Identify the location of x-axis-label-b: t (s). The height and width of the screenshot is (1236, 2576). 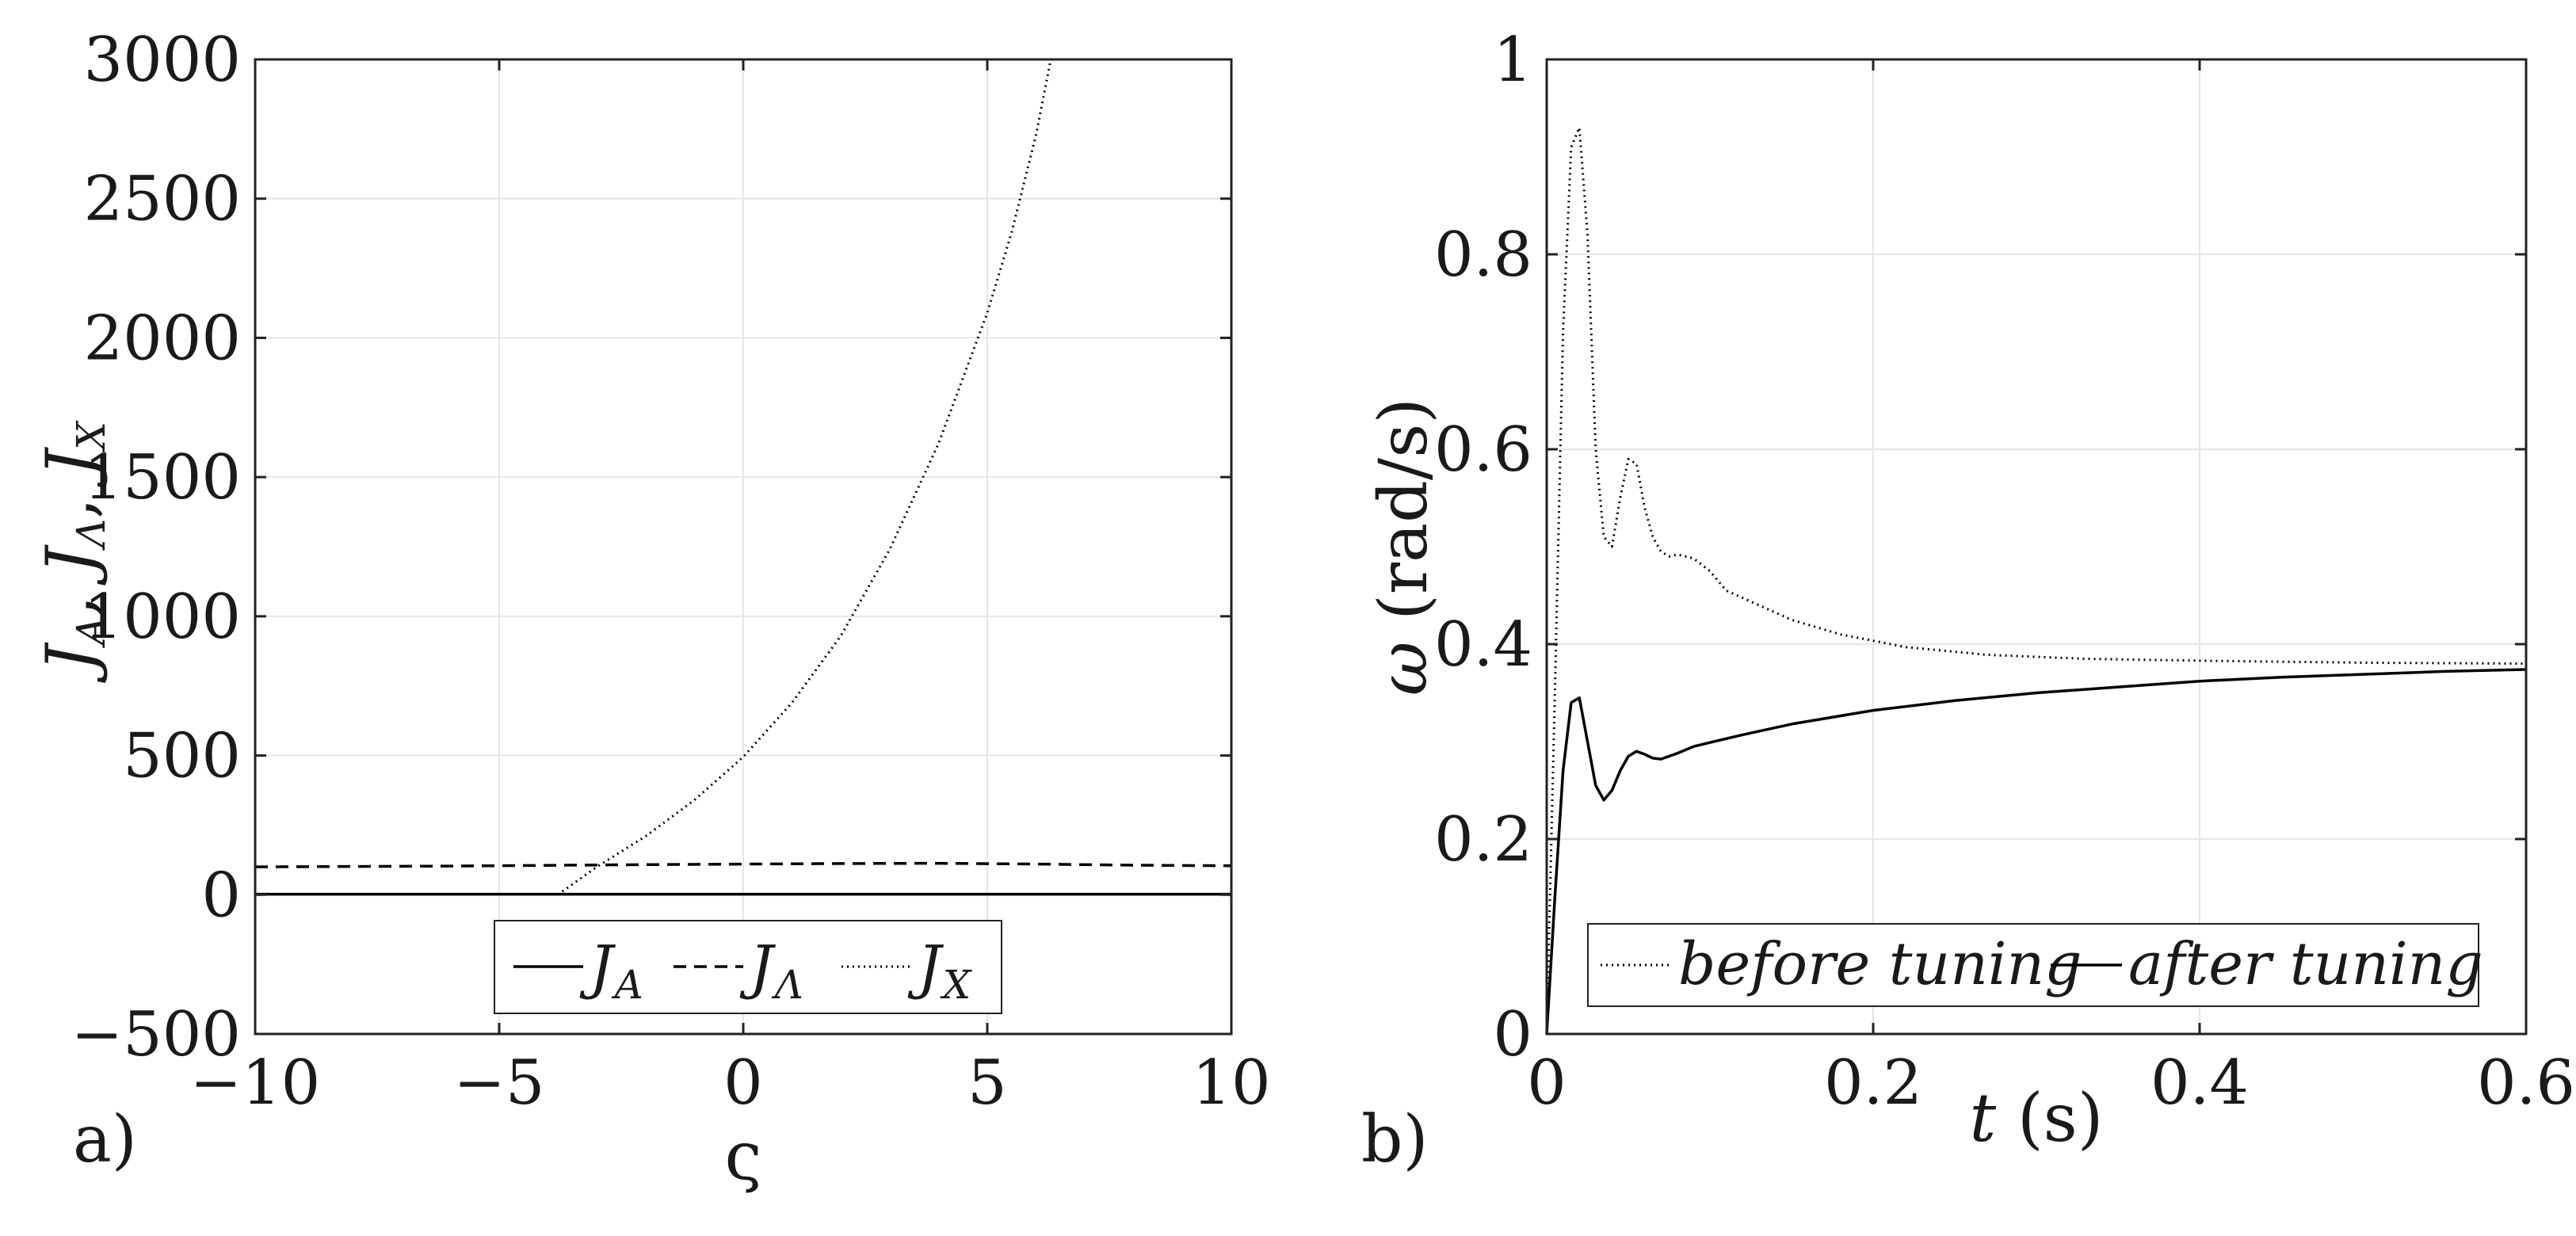
(2036, 1118).